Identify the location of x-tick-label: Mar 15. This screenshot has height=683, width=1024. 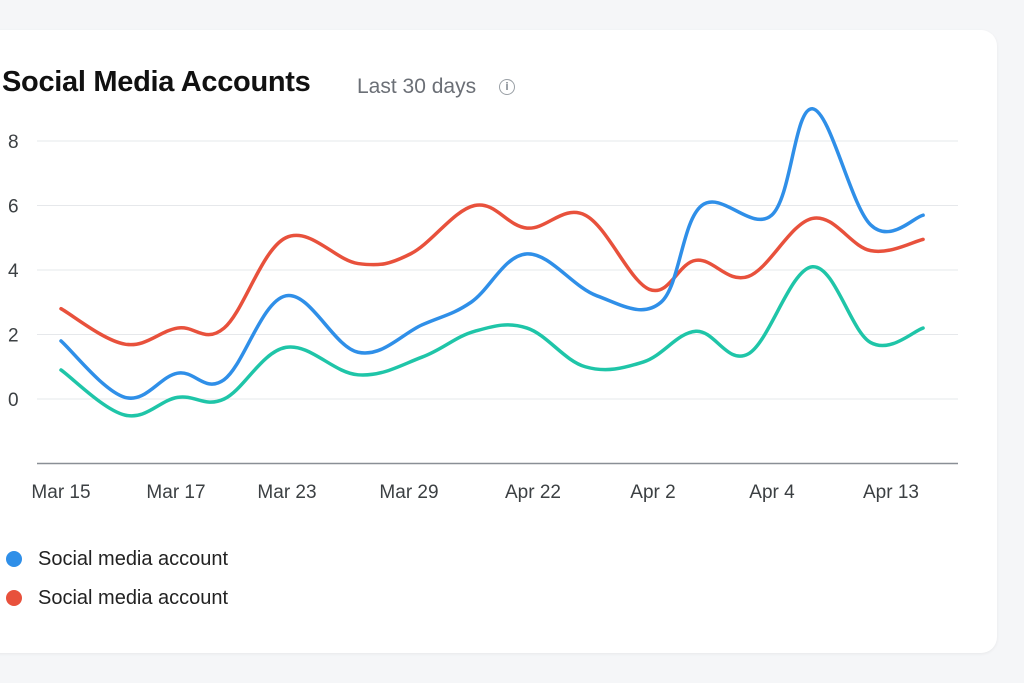
(60, 492).